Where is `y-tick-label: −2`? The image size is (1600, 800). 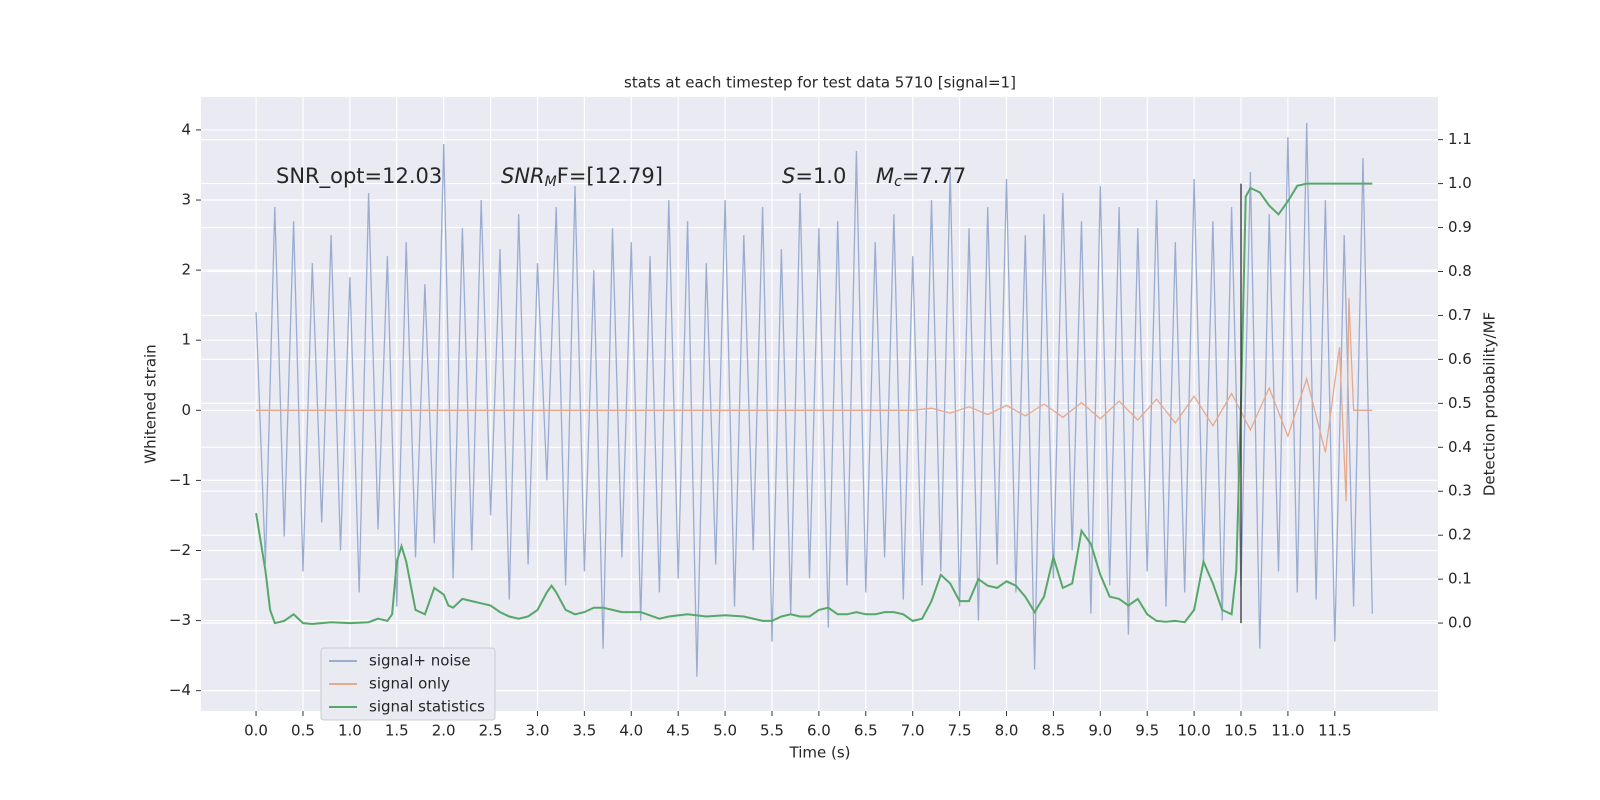
y-tick-label: −2 is located at coordinates (180, 550).